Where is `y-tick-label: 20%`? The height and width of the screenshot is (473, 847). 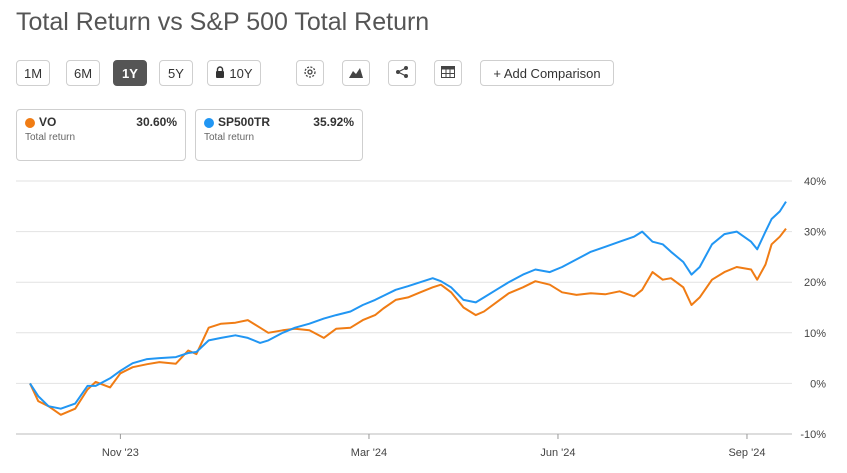 y-tick-label: 20% is located at coordinates (815, 283).